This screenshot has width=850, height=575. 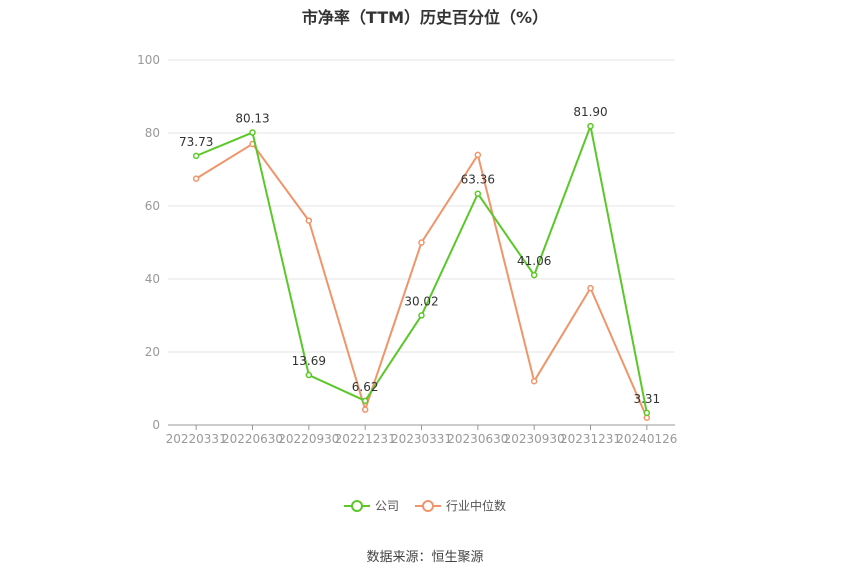 I want to click on legend-swatch-industry, so click(x=428, y=506).